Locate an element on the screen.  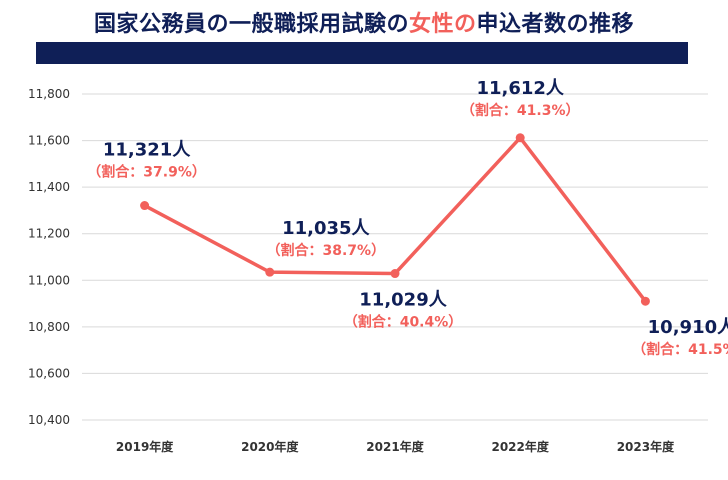
y-tick-label: 10,600 is located at coordinates (49, 373).